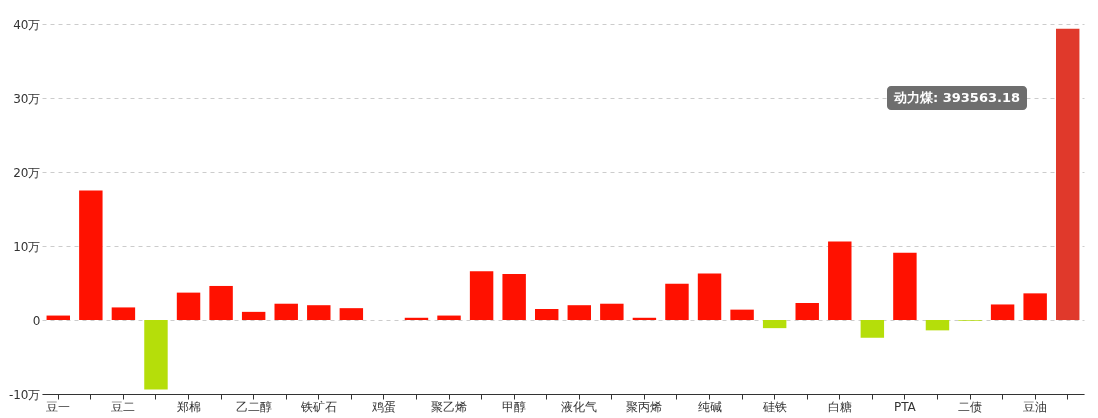  Describe the element at coordinates (579, 406) in the screenshot. I see `x-tick-label: 液化气` at that location.